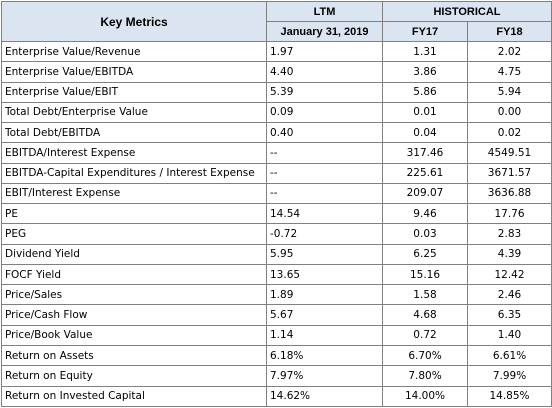  Describe the element at coordinates (425, 335) in the screenshot. I see `fy17-value: 0.72` at that location.